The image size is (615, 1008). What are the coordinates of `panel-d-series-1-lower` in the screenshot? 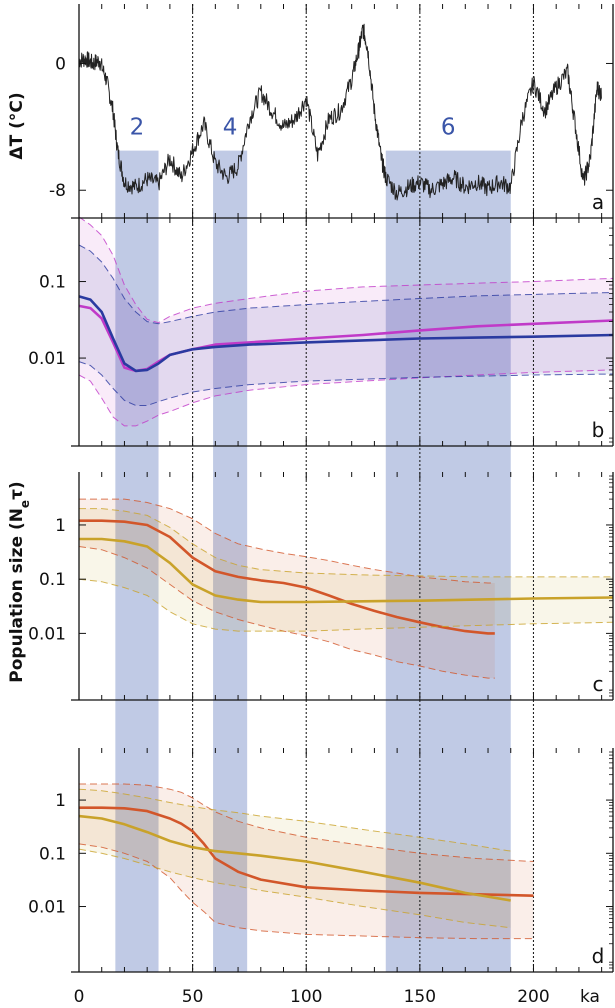 It's located at (294, 888).